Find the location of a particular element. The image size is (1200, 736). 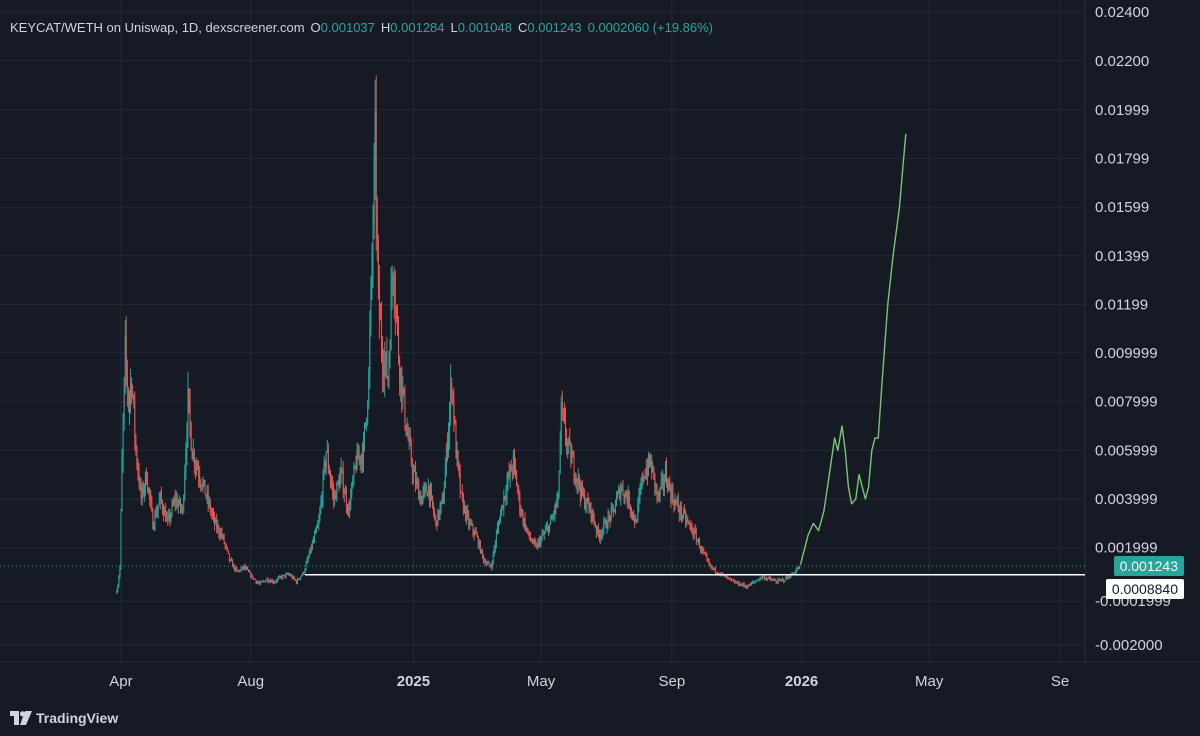

legend-close-label: C is located at coordinates (522, 27).